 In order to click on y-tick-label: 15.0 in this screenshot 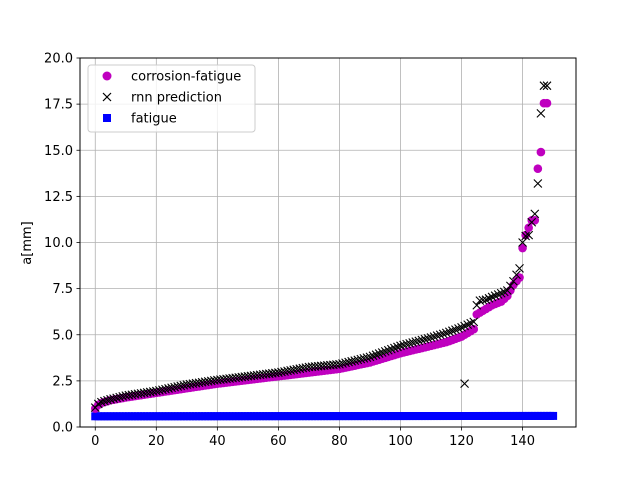, I will do `click(58, 151)`.